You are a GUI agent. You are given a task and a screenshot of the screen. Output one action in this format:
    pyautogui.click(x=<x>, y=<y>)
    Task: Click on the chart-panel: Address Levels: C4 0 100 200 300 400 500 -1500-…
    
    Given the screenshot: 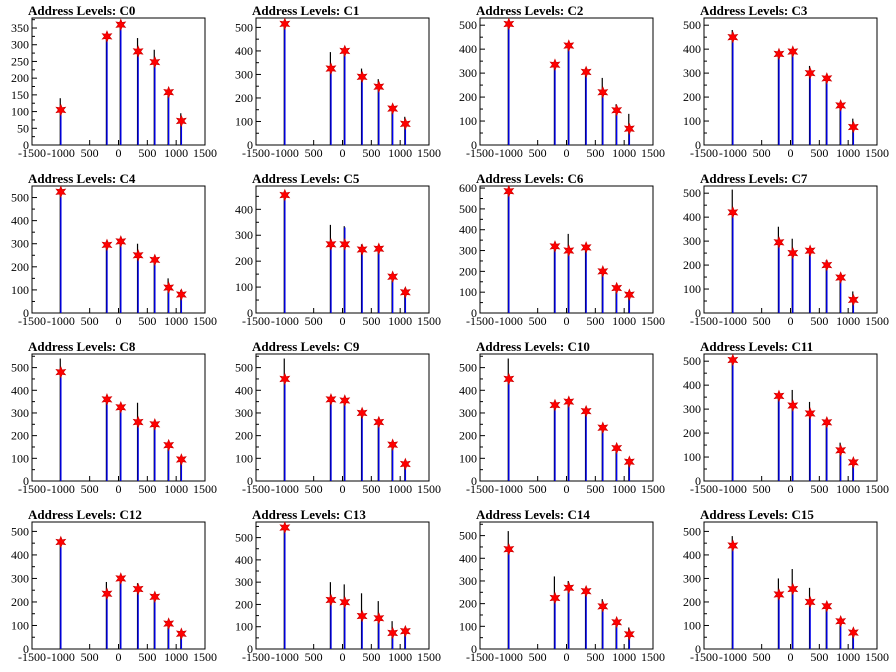 What is the action you would take?
    pyautogui.click(x=112, y=252)
    